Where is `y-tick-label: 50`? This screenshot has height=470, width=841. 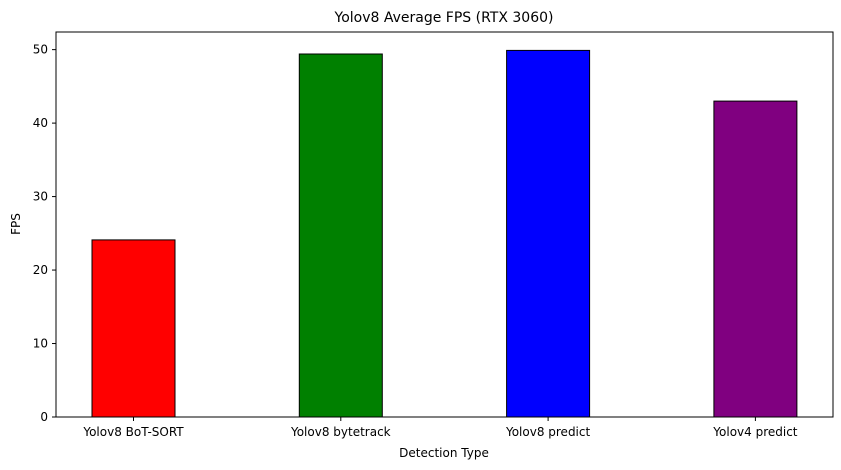
y-tick-label: 50 is located at coordinates (40, 50).